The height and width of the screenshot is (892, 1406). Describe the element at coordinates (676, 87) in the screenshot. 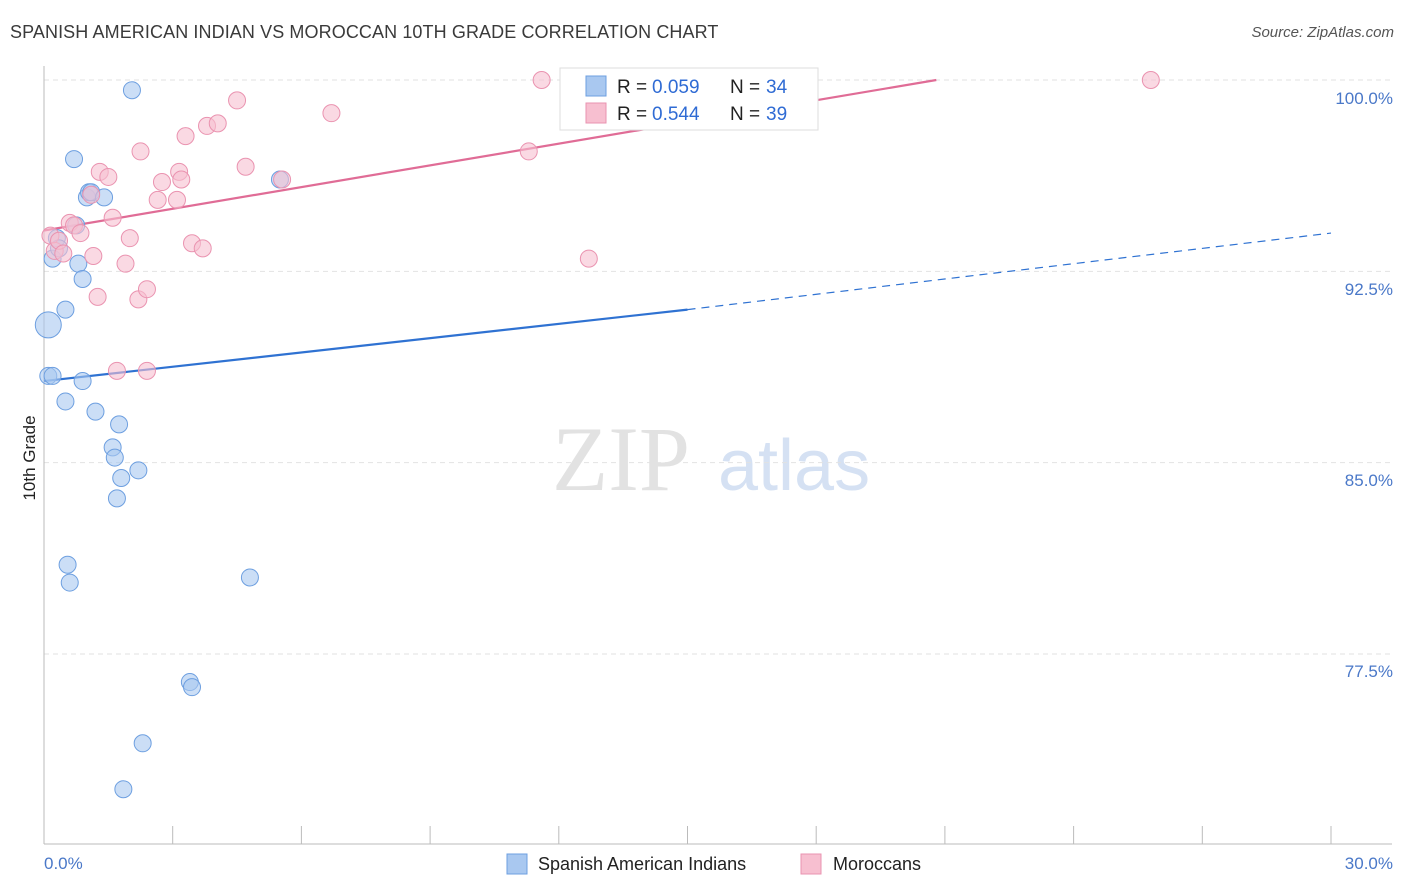

I see `legend-r-value-blue: 0.059` at that location.